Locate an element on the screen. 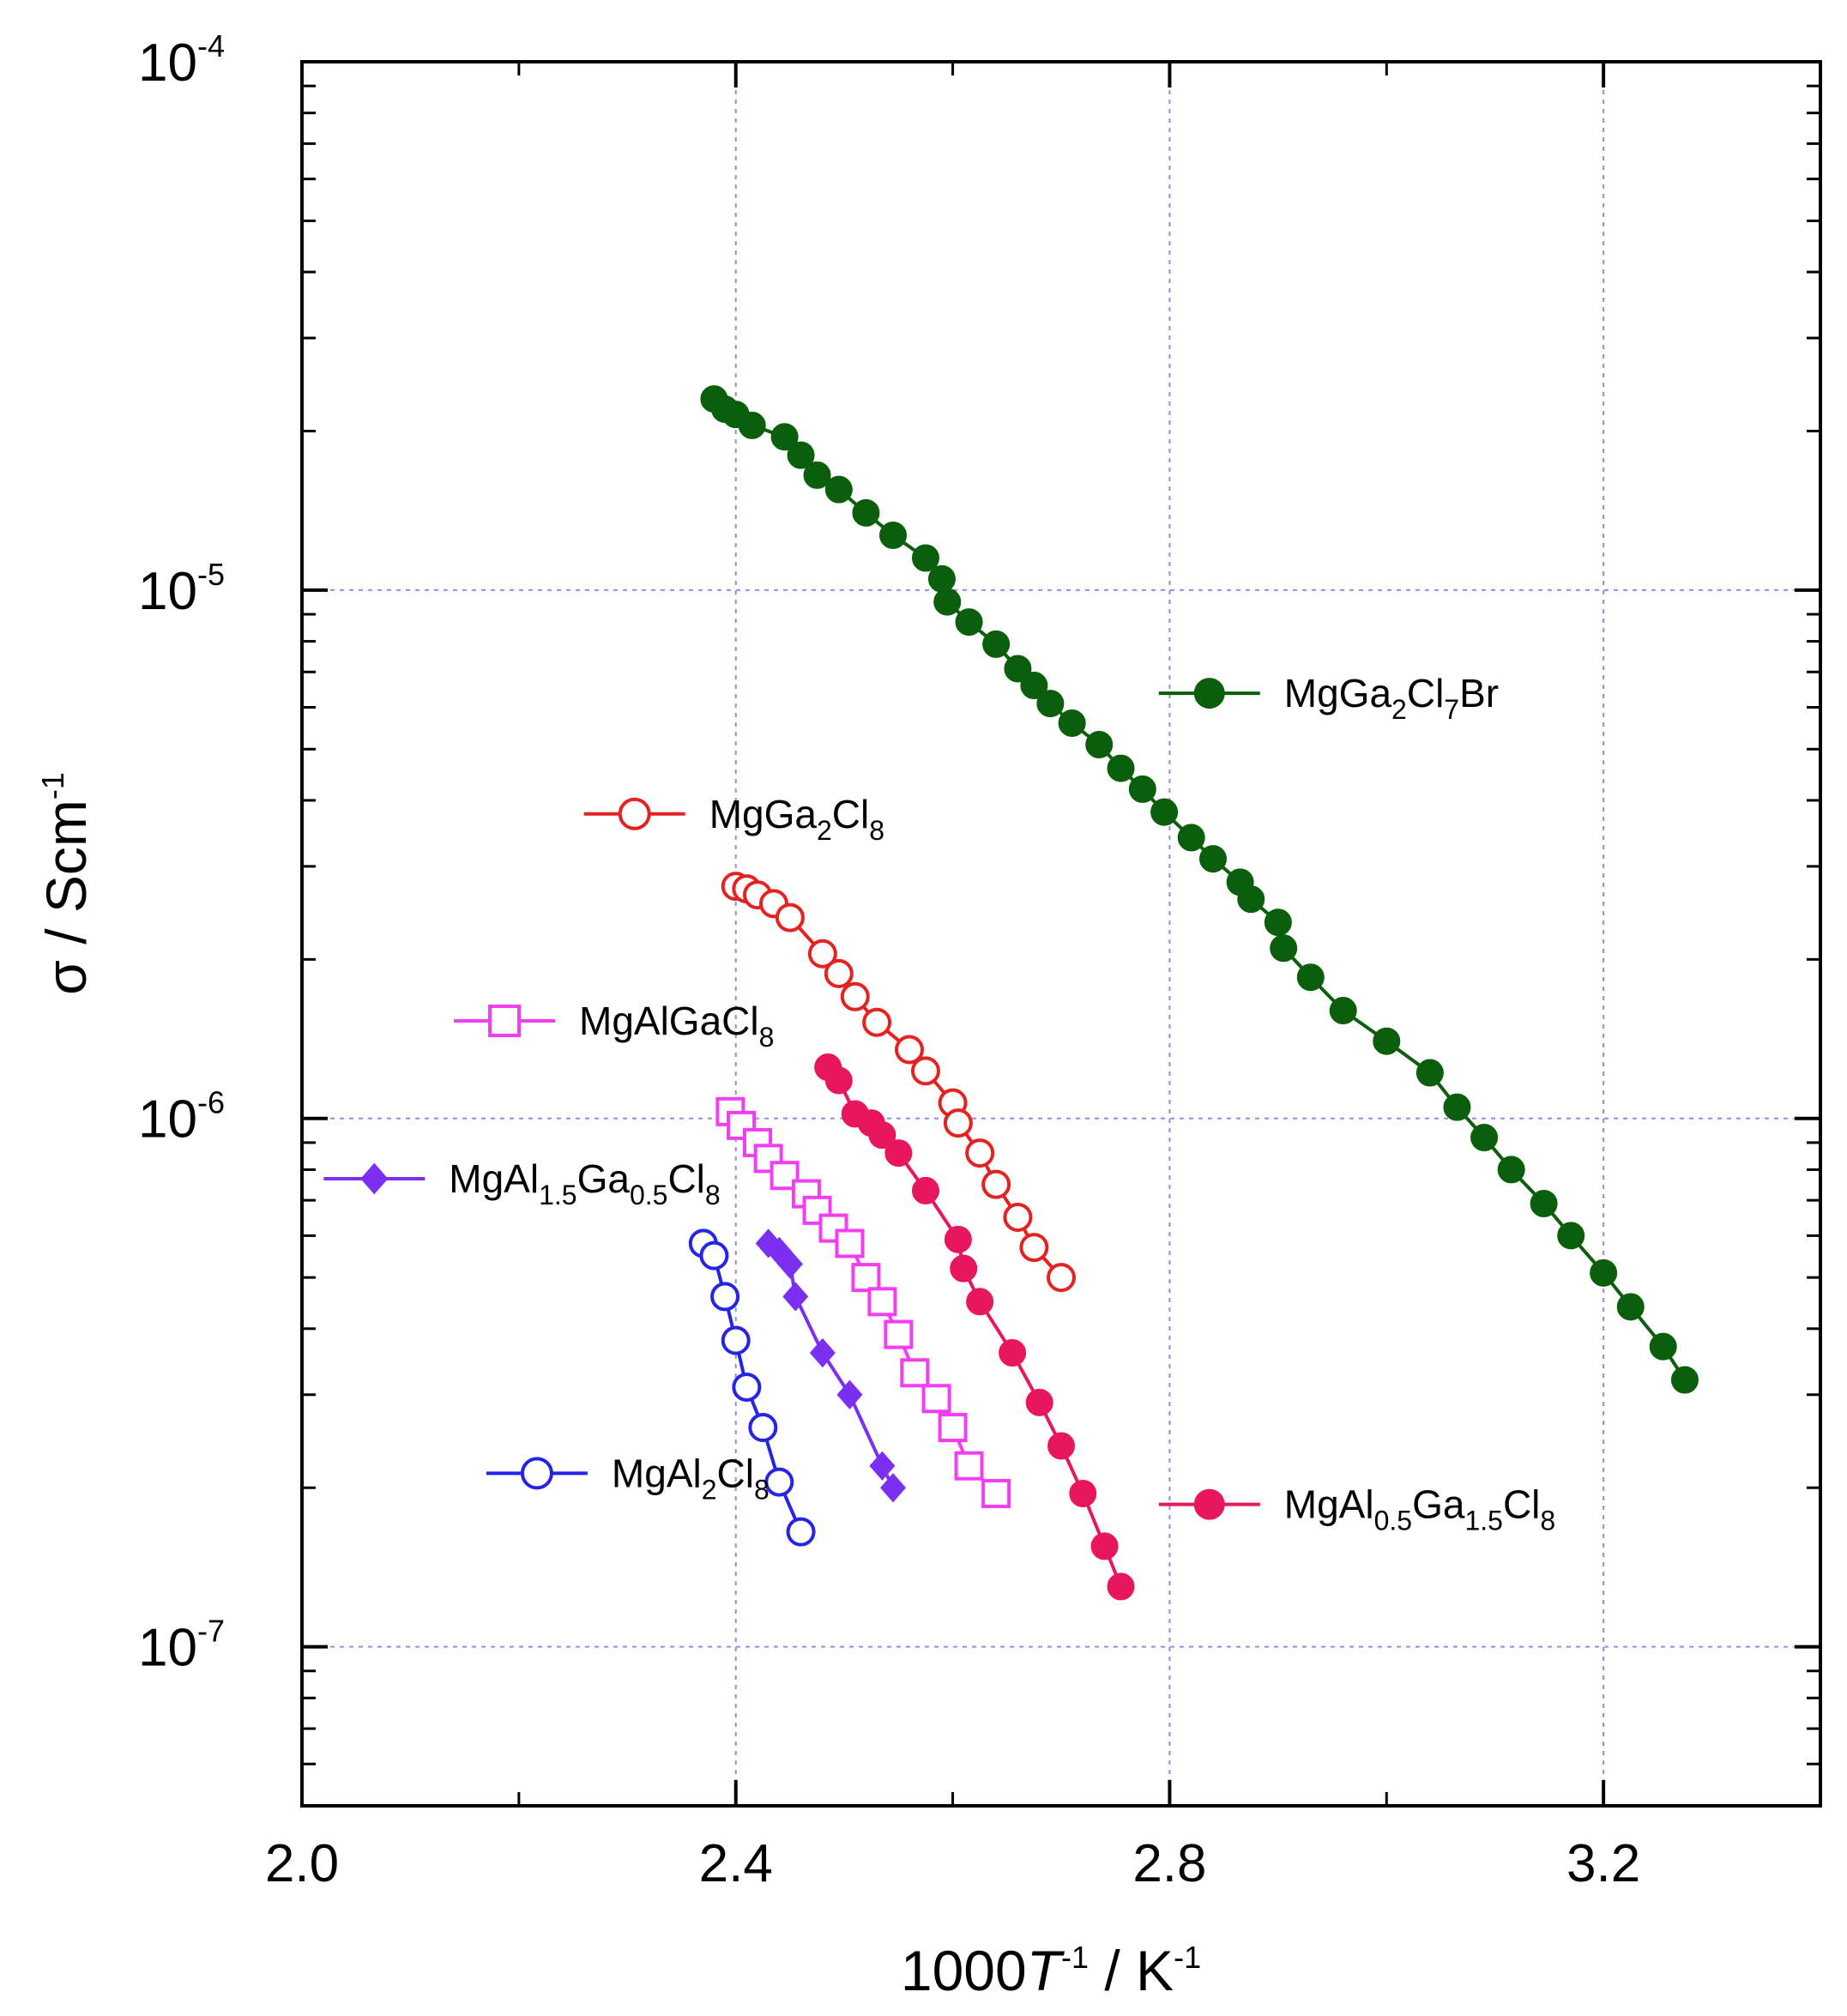 The width and height of the screenshot is (1847, 2016). y-axis-label-exponent: -1 is located at coordinates (53, 786).